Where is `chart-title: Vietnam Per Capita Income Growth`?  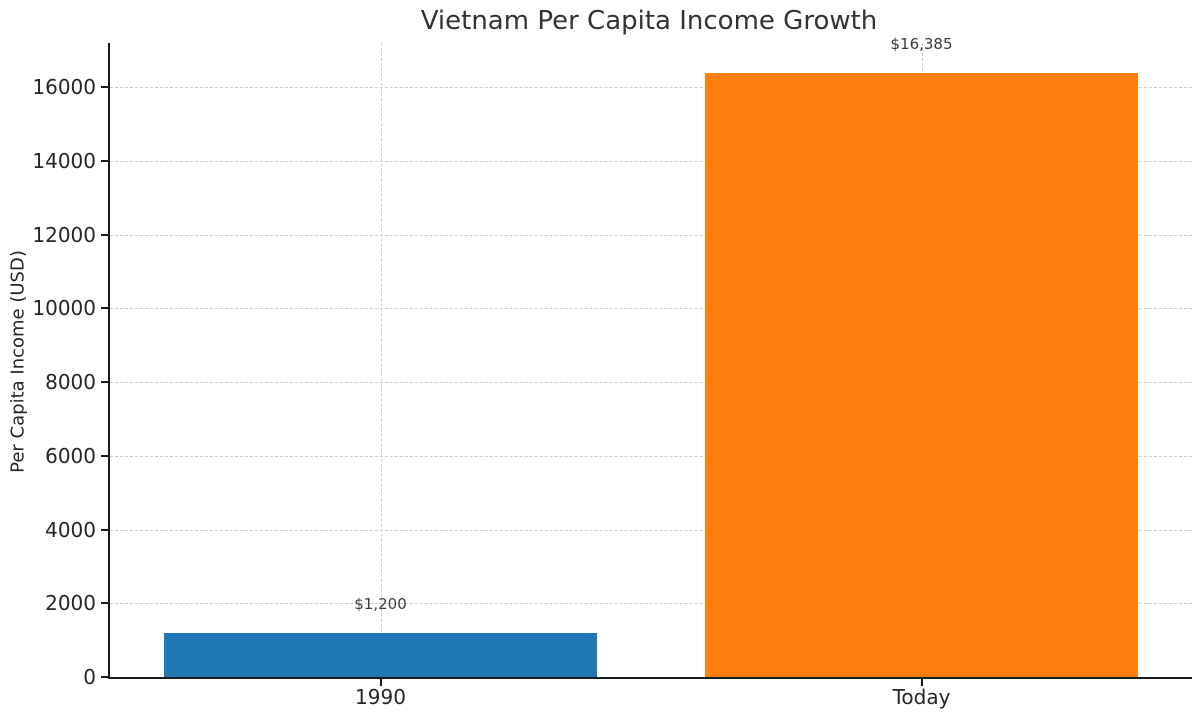
chart-title: Vietnam Per Capita Income Growth is located at coordinates (649, 21).